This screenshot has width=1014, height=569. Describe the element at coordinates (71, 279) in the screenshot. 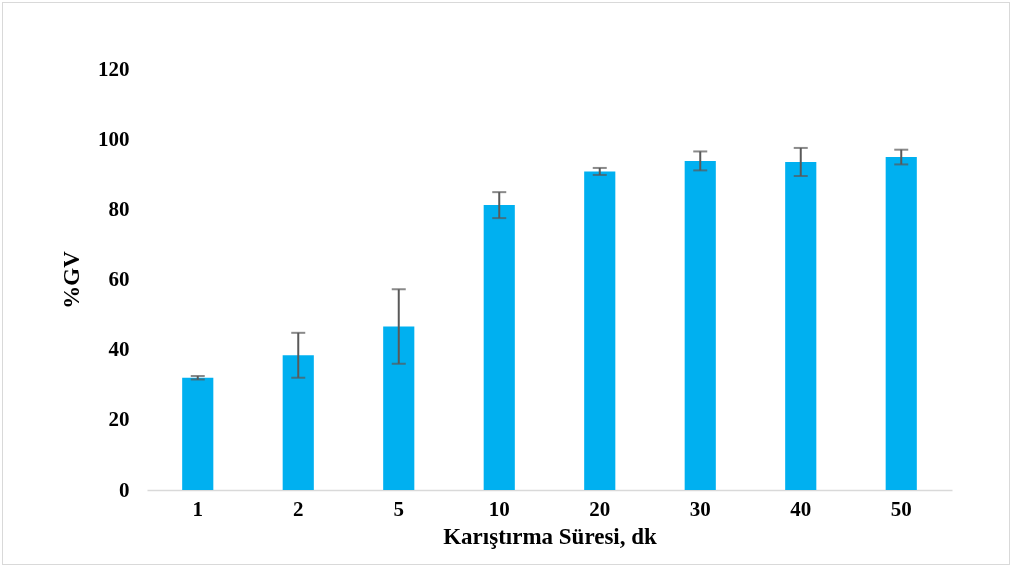

I see `y-axis-title: %GV` at that location.